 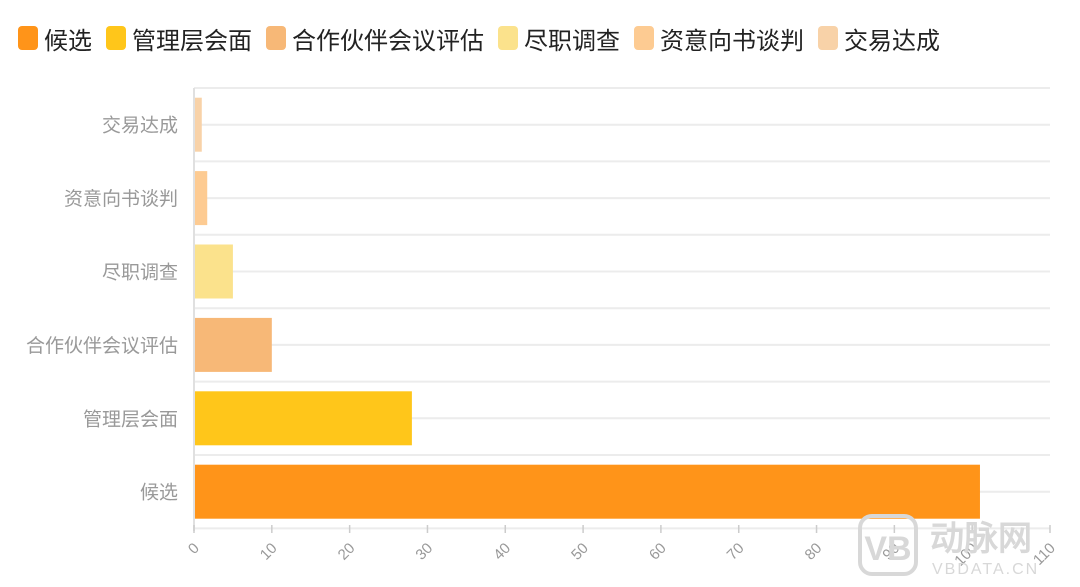 I want to click on svg-text: VB, so click(x=887, y=549).